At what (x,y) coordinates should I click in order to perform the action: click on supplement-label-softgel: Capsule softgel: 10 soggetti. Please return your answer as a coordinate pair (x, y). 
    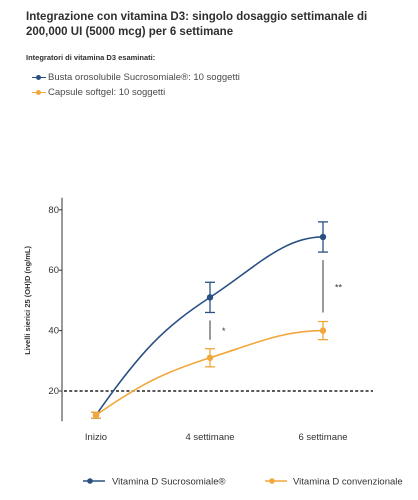
    Looking at the image, I should click on (107, 92).